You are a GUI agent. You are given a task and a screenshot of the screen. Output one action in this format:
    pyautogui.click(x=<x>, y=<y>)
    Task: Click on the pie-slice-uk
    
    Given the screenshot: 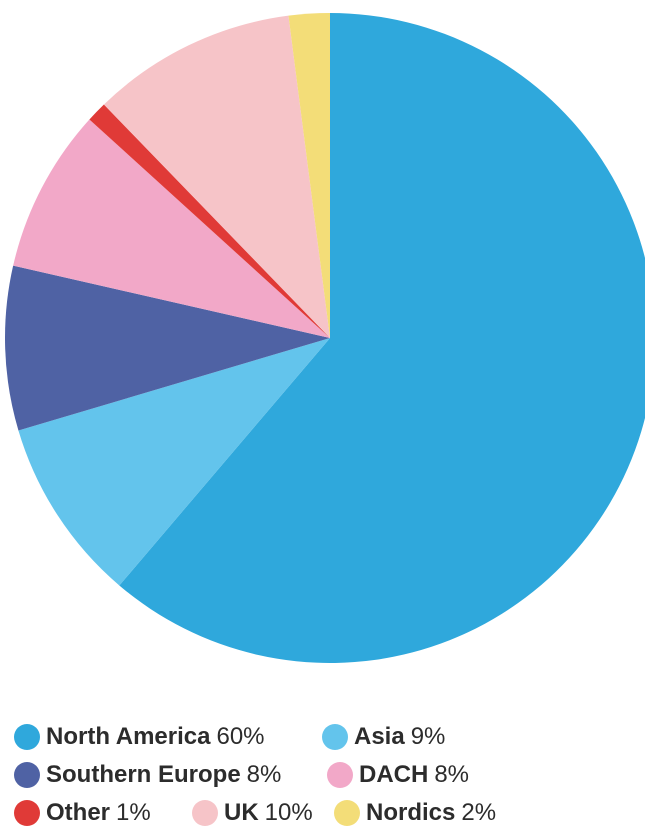 What is the action you would take?
    pyautogui.click(x=217, y=176)
    